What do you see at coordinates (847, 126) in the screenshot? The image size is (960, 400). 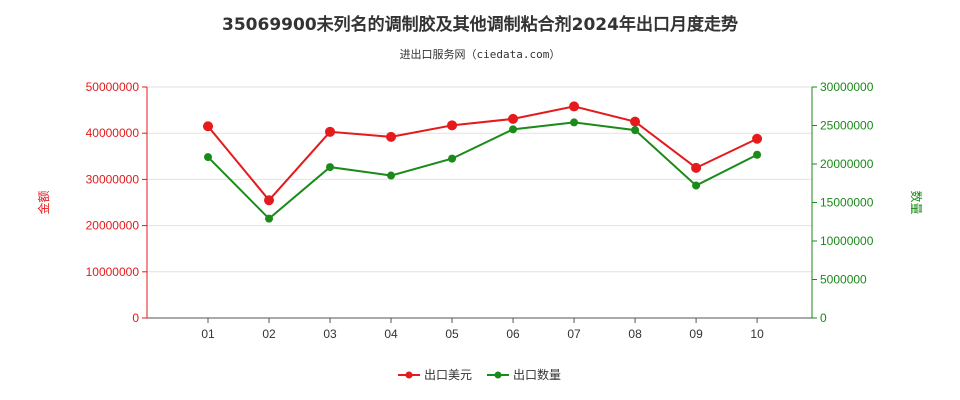 I see `right-tick-label: 25000000` at bounding box center [847, 126].